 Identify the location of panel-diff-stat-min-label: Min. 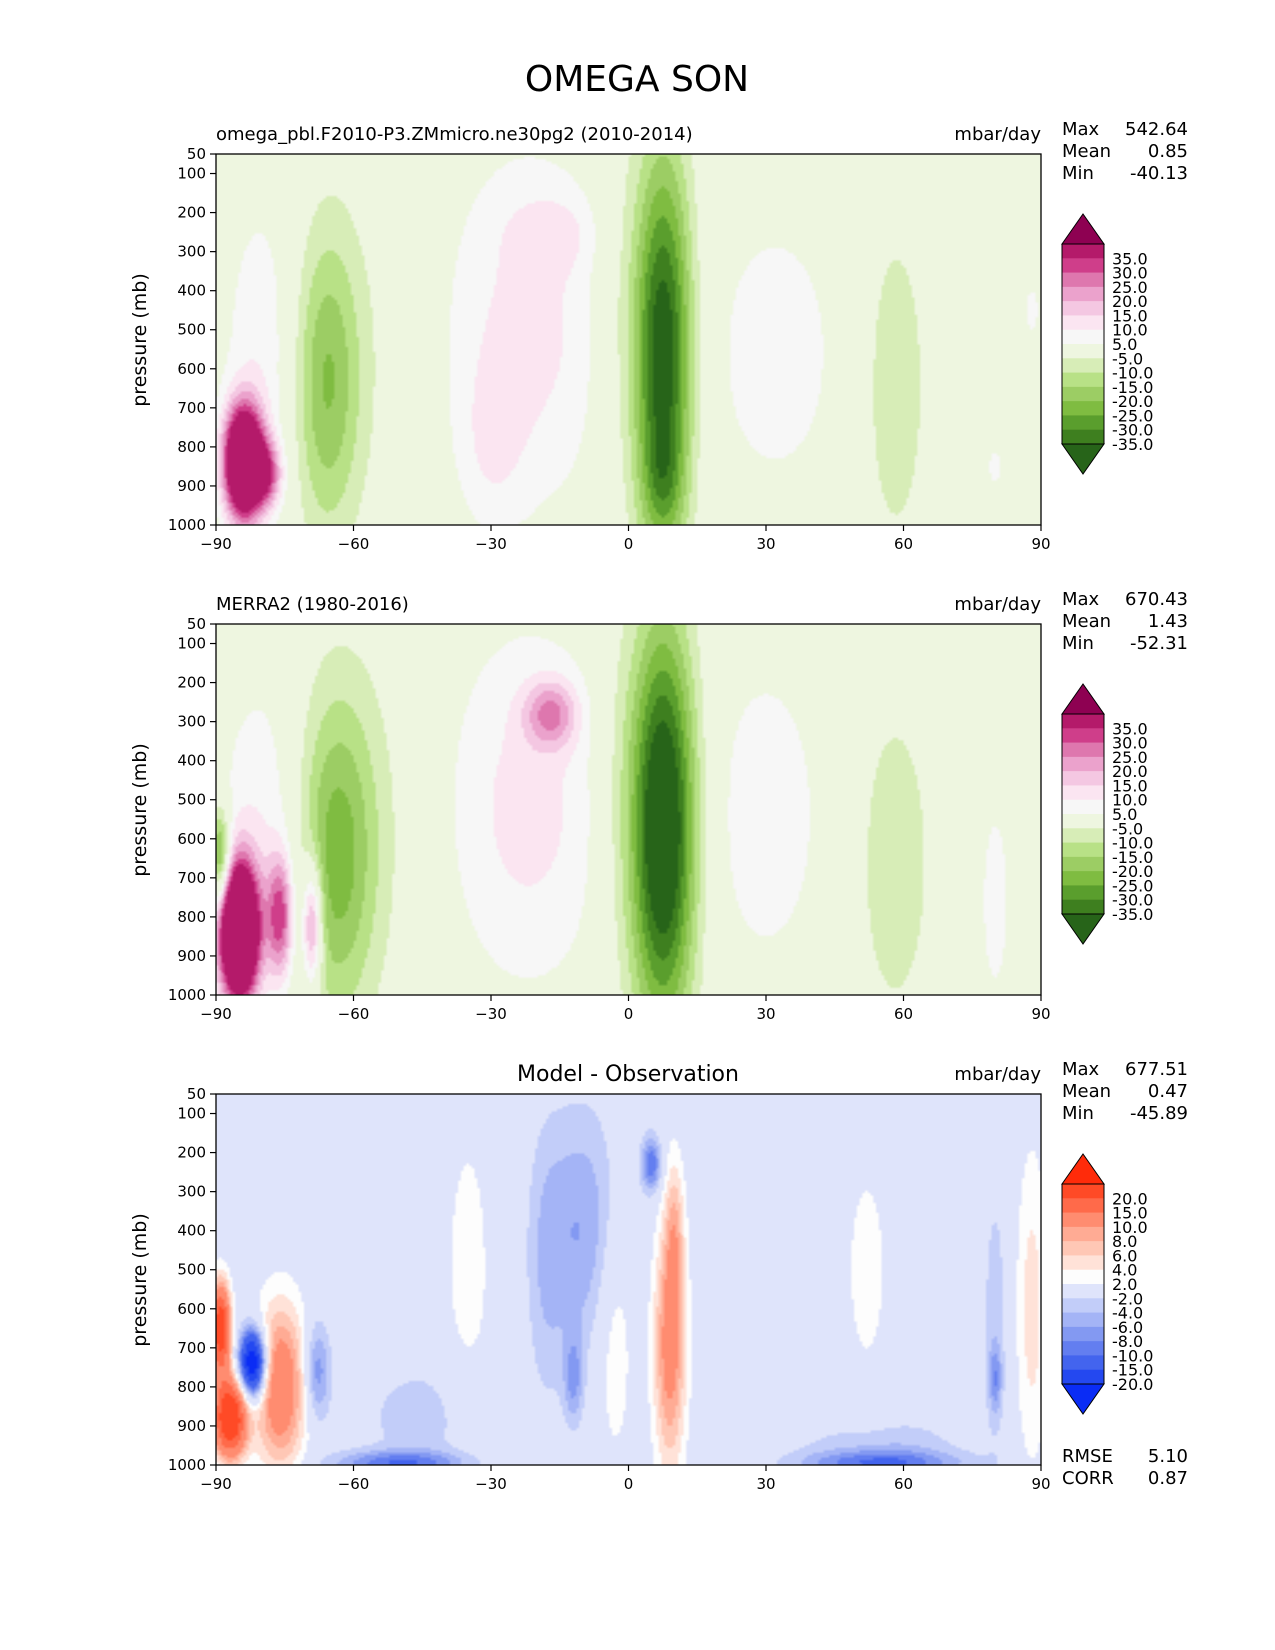
(1078, 1113).